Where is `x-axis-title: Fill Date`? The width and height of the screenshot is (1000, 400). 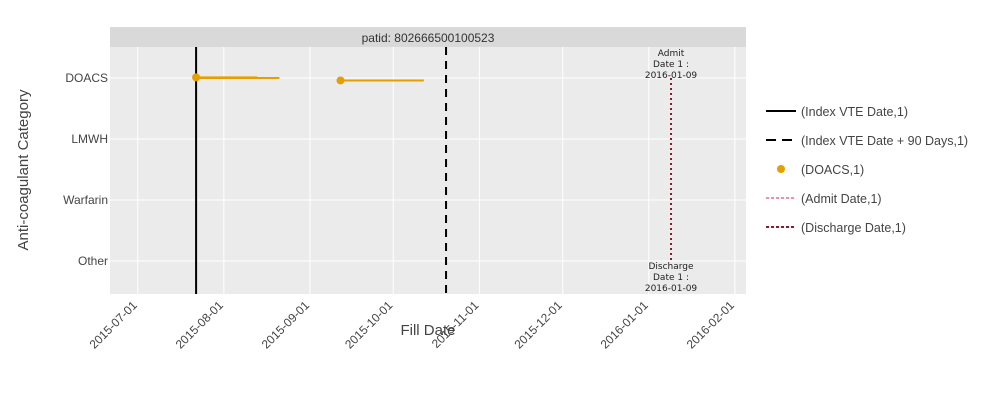
x-axis-title: Fill Date is located at coordinates (427, 330).